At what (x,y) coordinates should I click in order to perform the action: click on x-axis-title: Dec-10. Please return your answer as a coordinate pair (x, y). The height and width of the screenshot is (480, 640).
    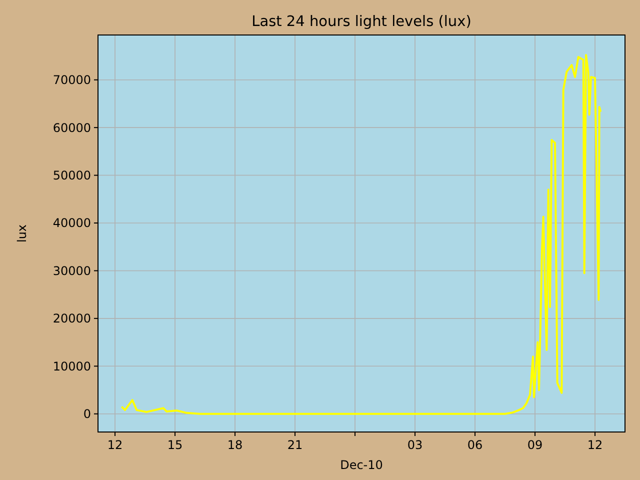
    Looking at the image, I should click on (361, 465).